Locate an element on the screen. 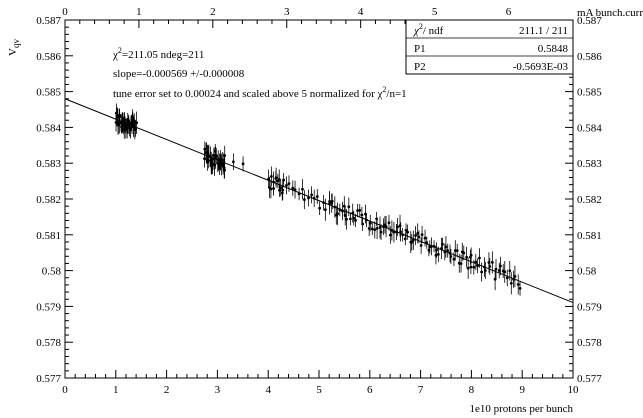 The width and height of the screenshot is (643, 418). stats-p2-value: -0.5693E-03 is located at coordinates (541, 67).